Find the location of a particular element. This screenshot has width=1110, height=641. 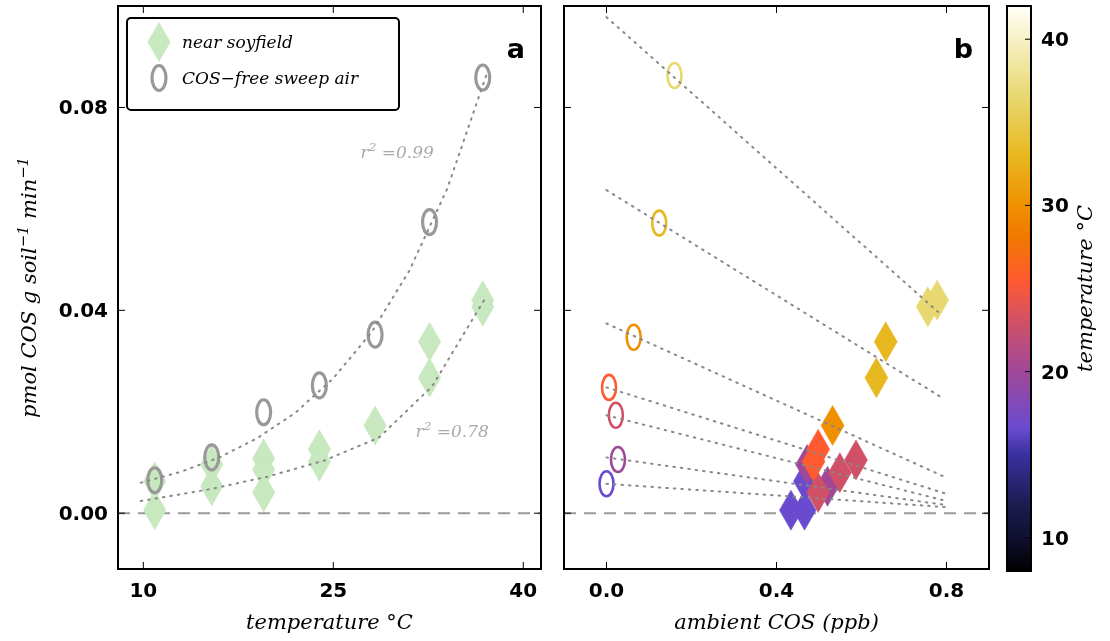

y-tick-label: 0.04 is located at coordinates (83, 310).